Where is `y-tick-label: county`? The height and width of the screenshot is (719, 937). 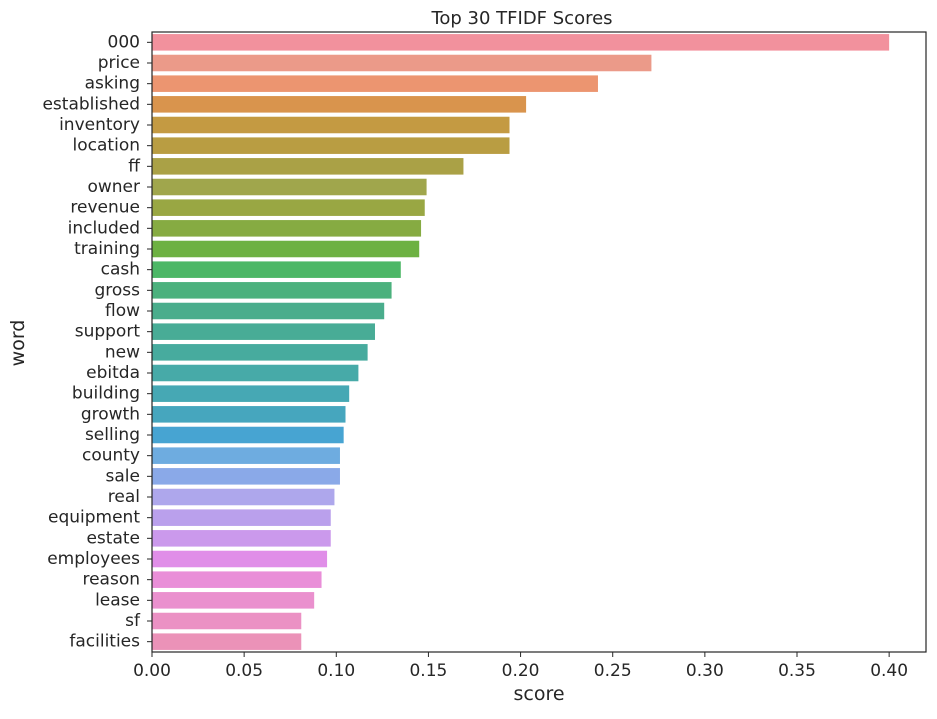
y-tick-label: county is located at coordinates (111, 456).